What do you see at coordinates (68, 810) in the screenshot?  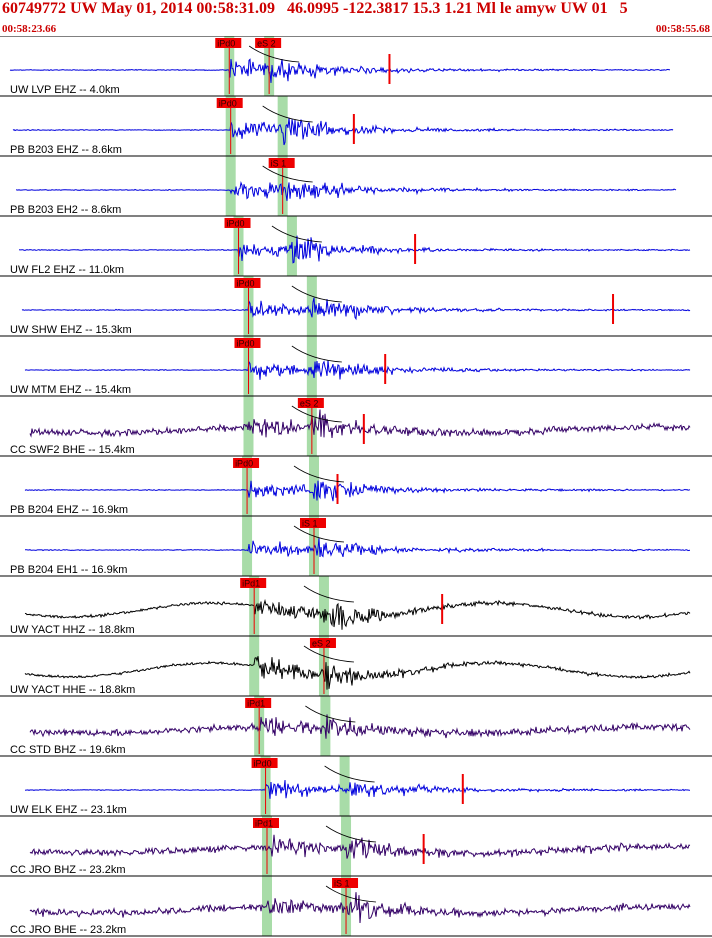 I see `station-label: UW ELK EHZ -- 23.1km` at bounding box center [68, 810].